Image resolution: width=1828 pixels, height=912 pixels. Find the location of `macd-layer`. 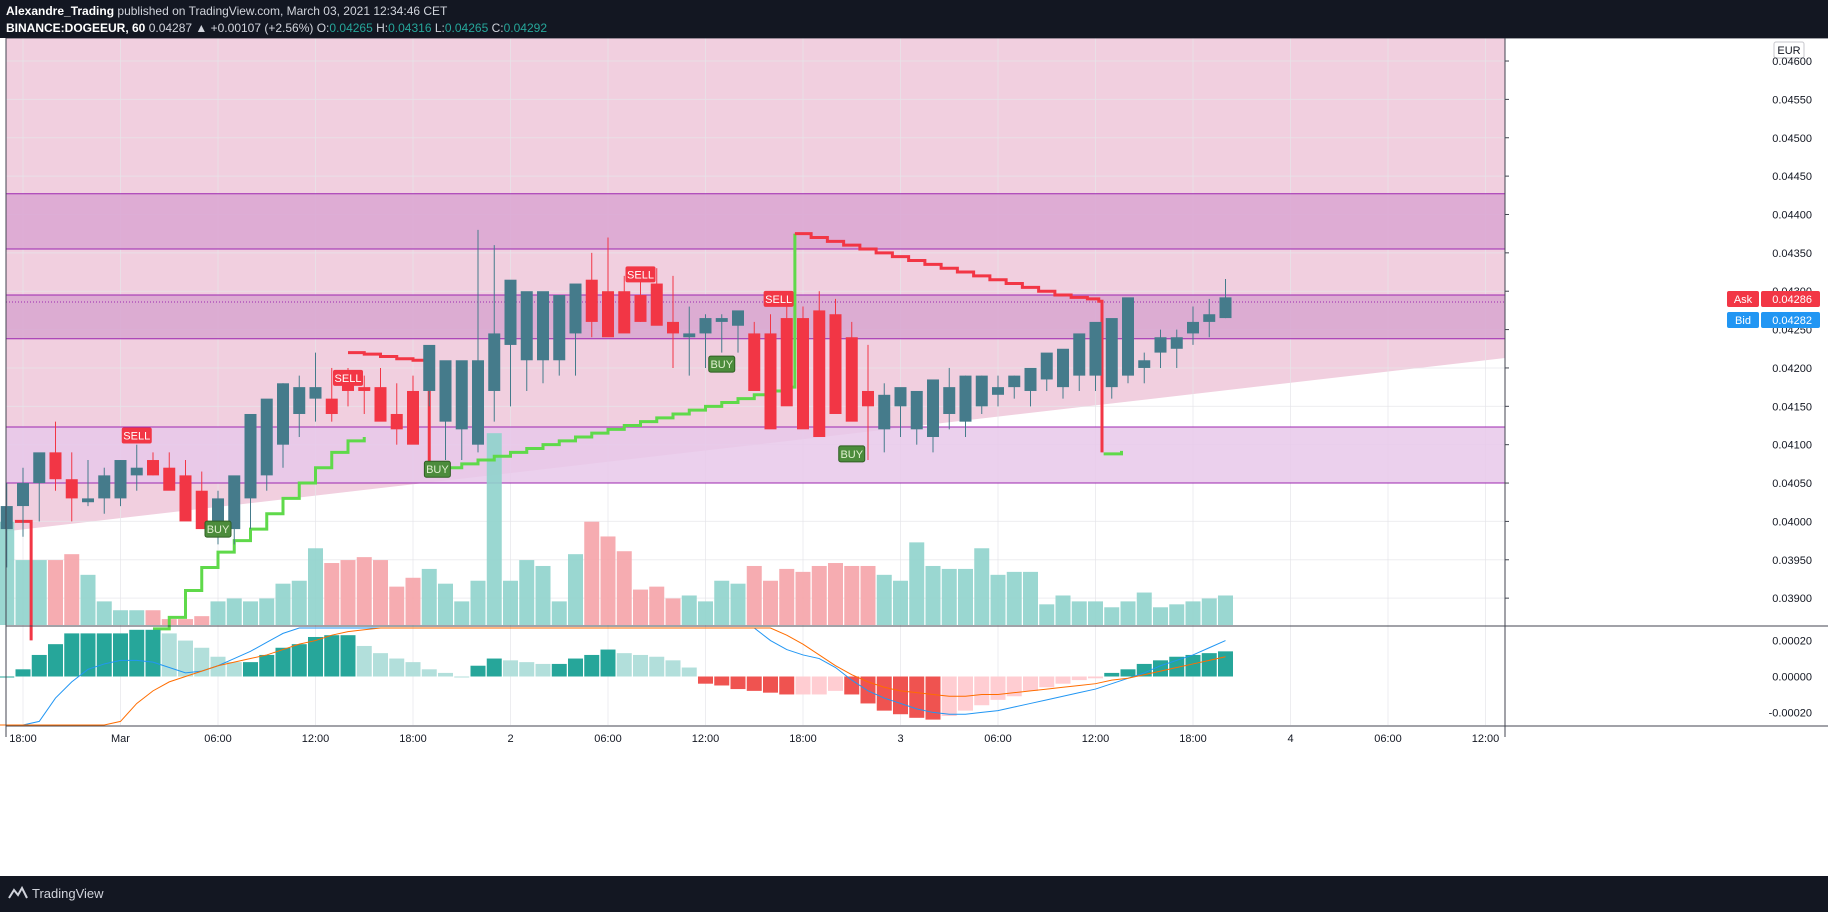

macd-layer is located at coordinates (914, 675).